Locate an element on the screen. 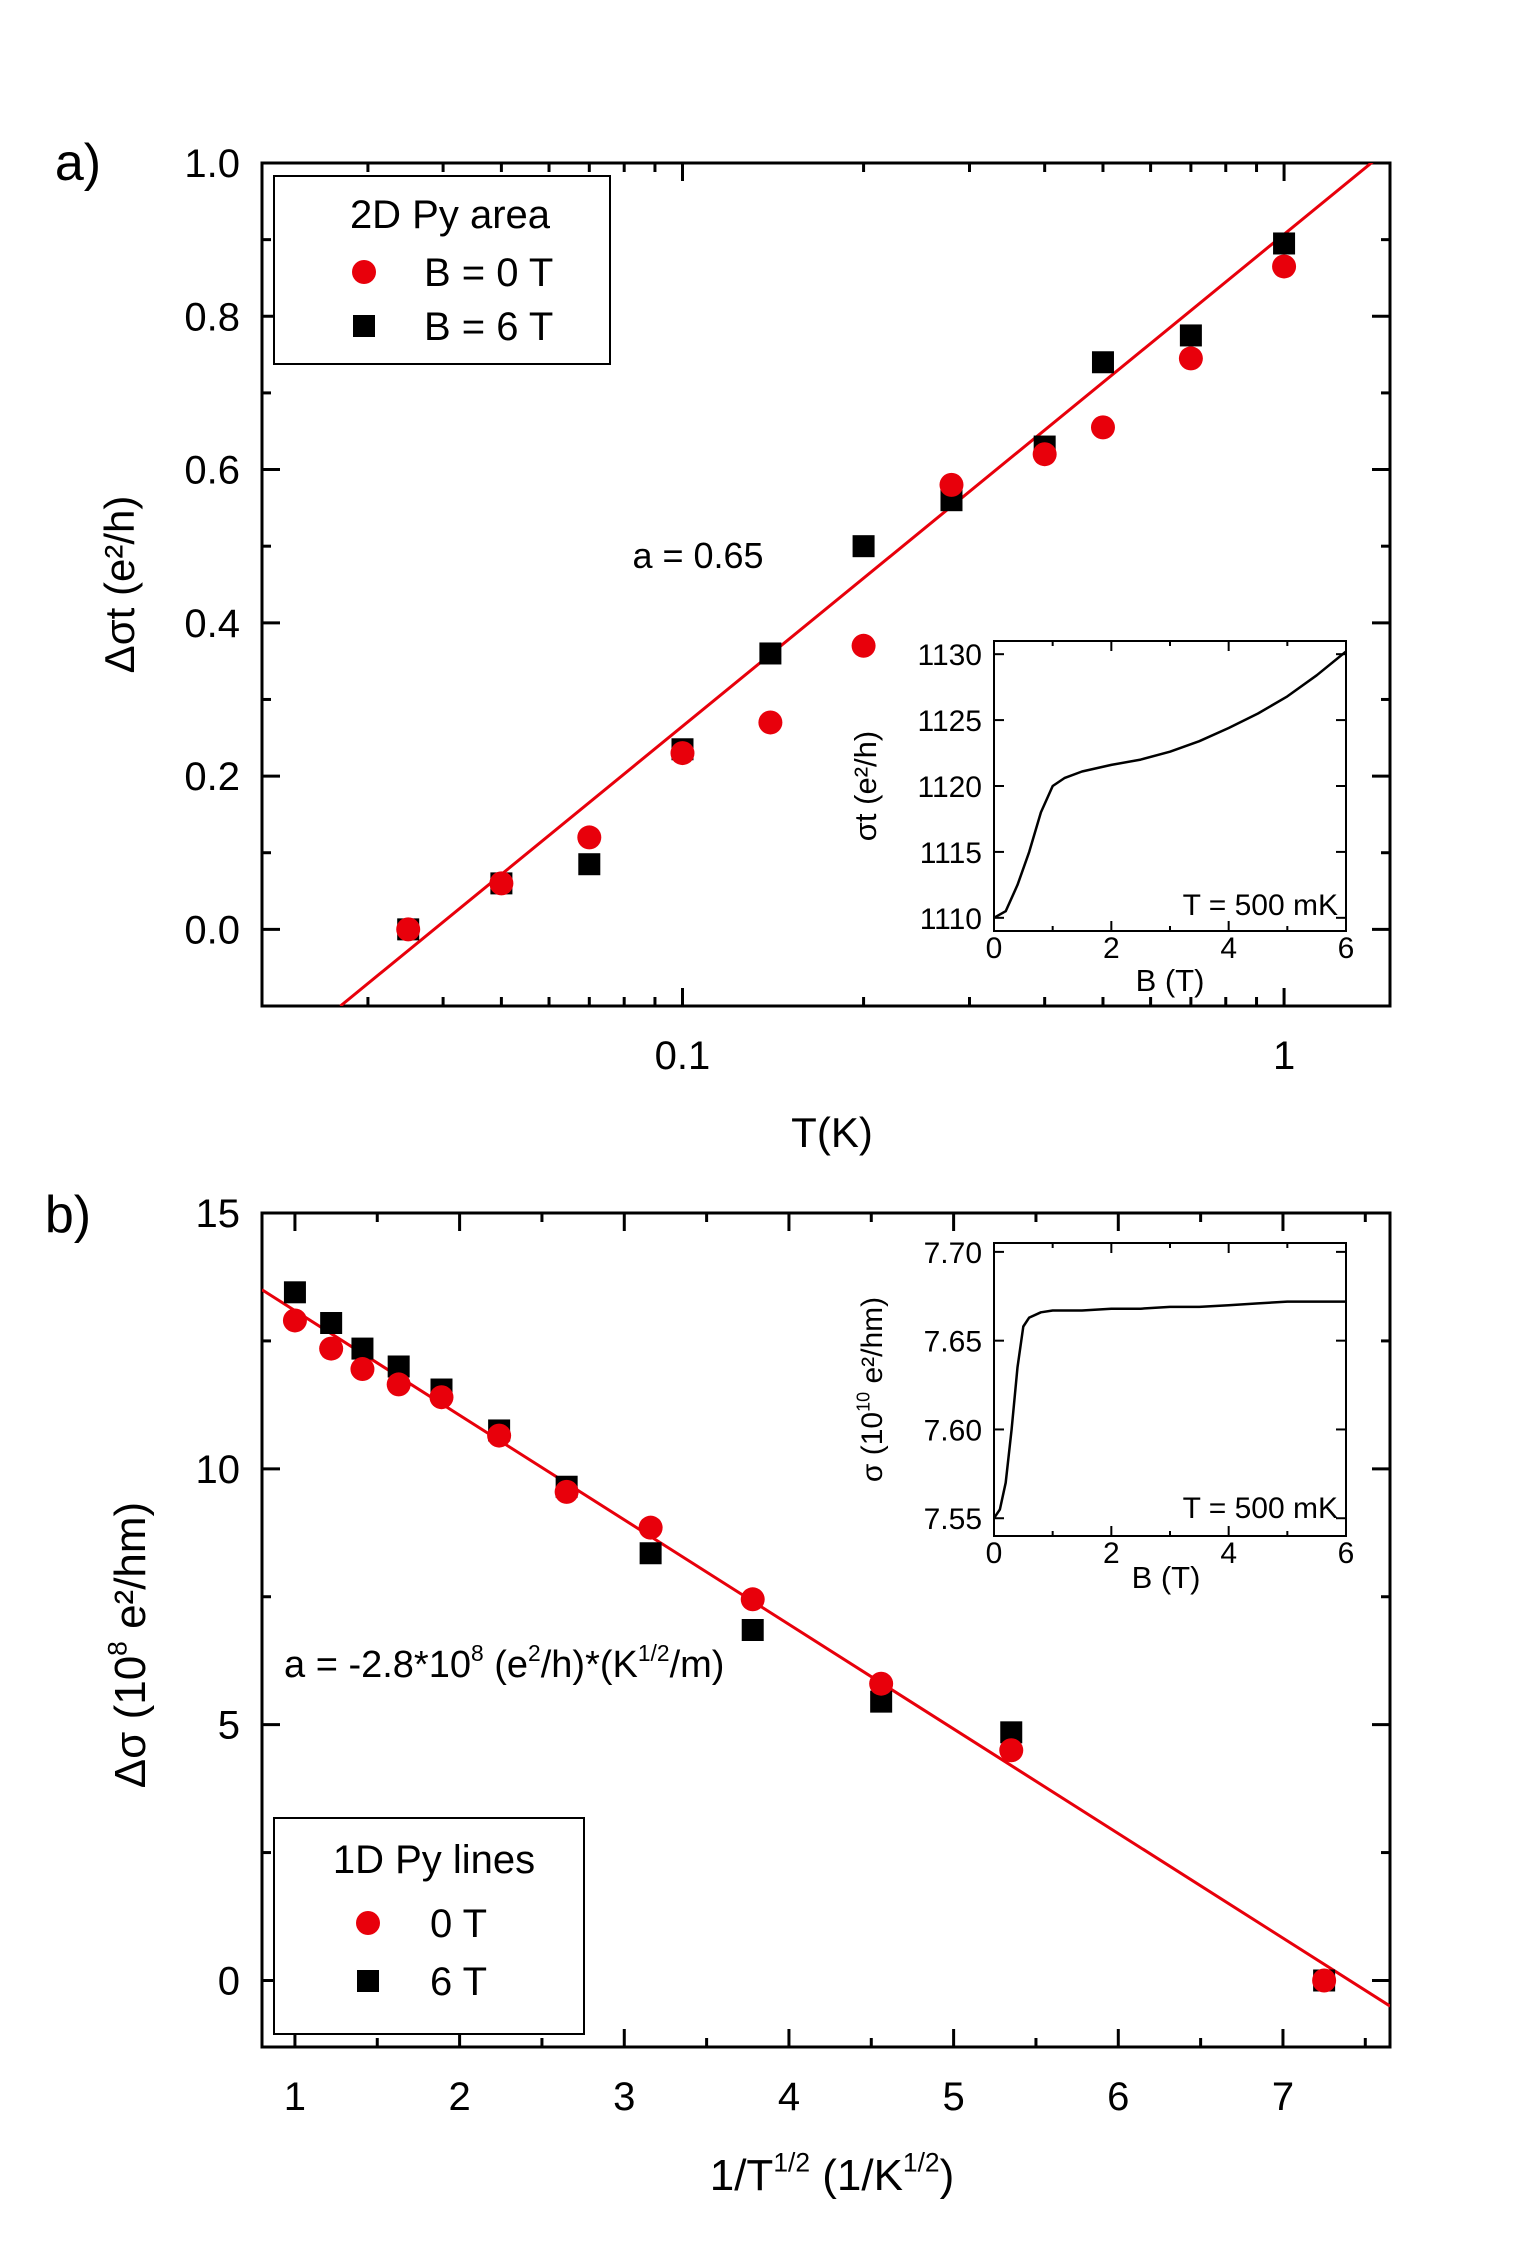 This screenshot has height=2256, width=1528. x-tick-label-b: 6 is located at coordinates (1118, 2097).